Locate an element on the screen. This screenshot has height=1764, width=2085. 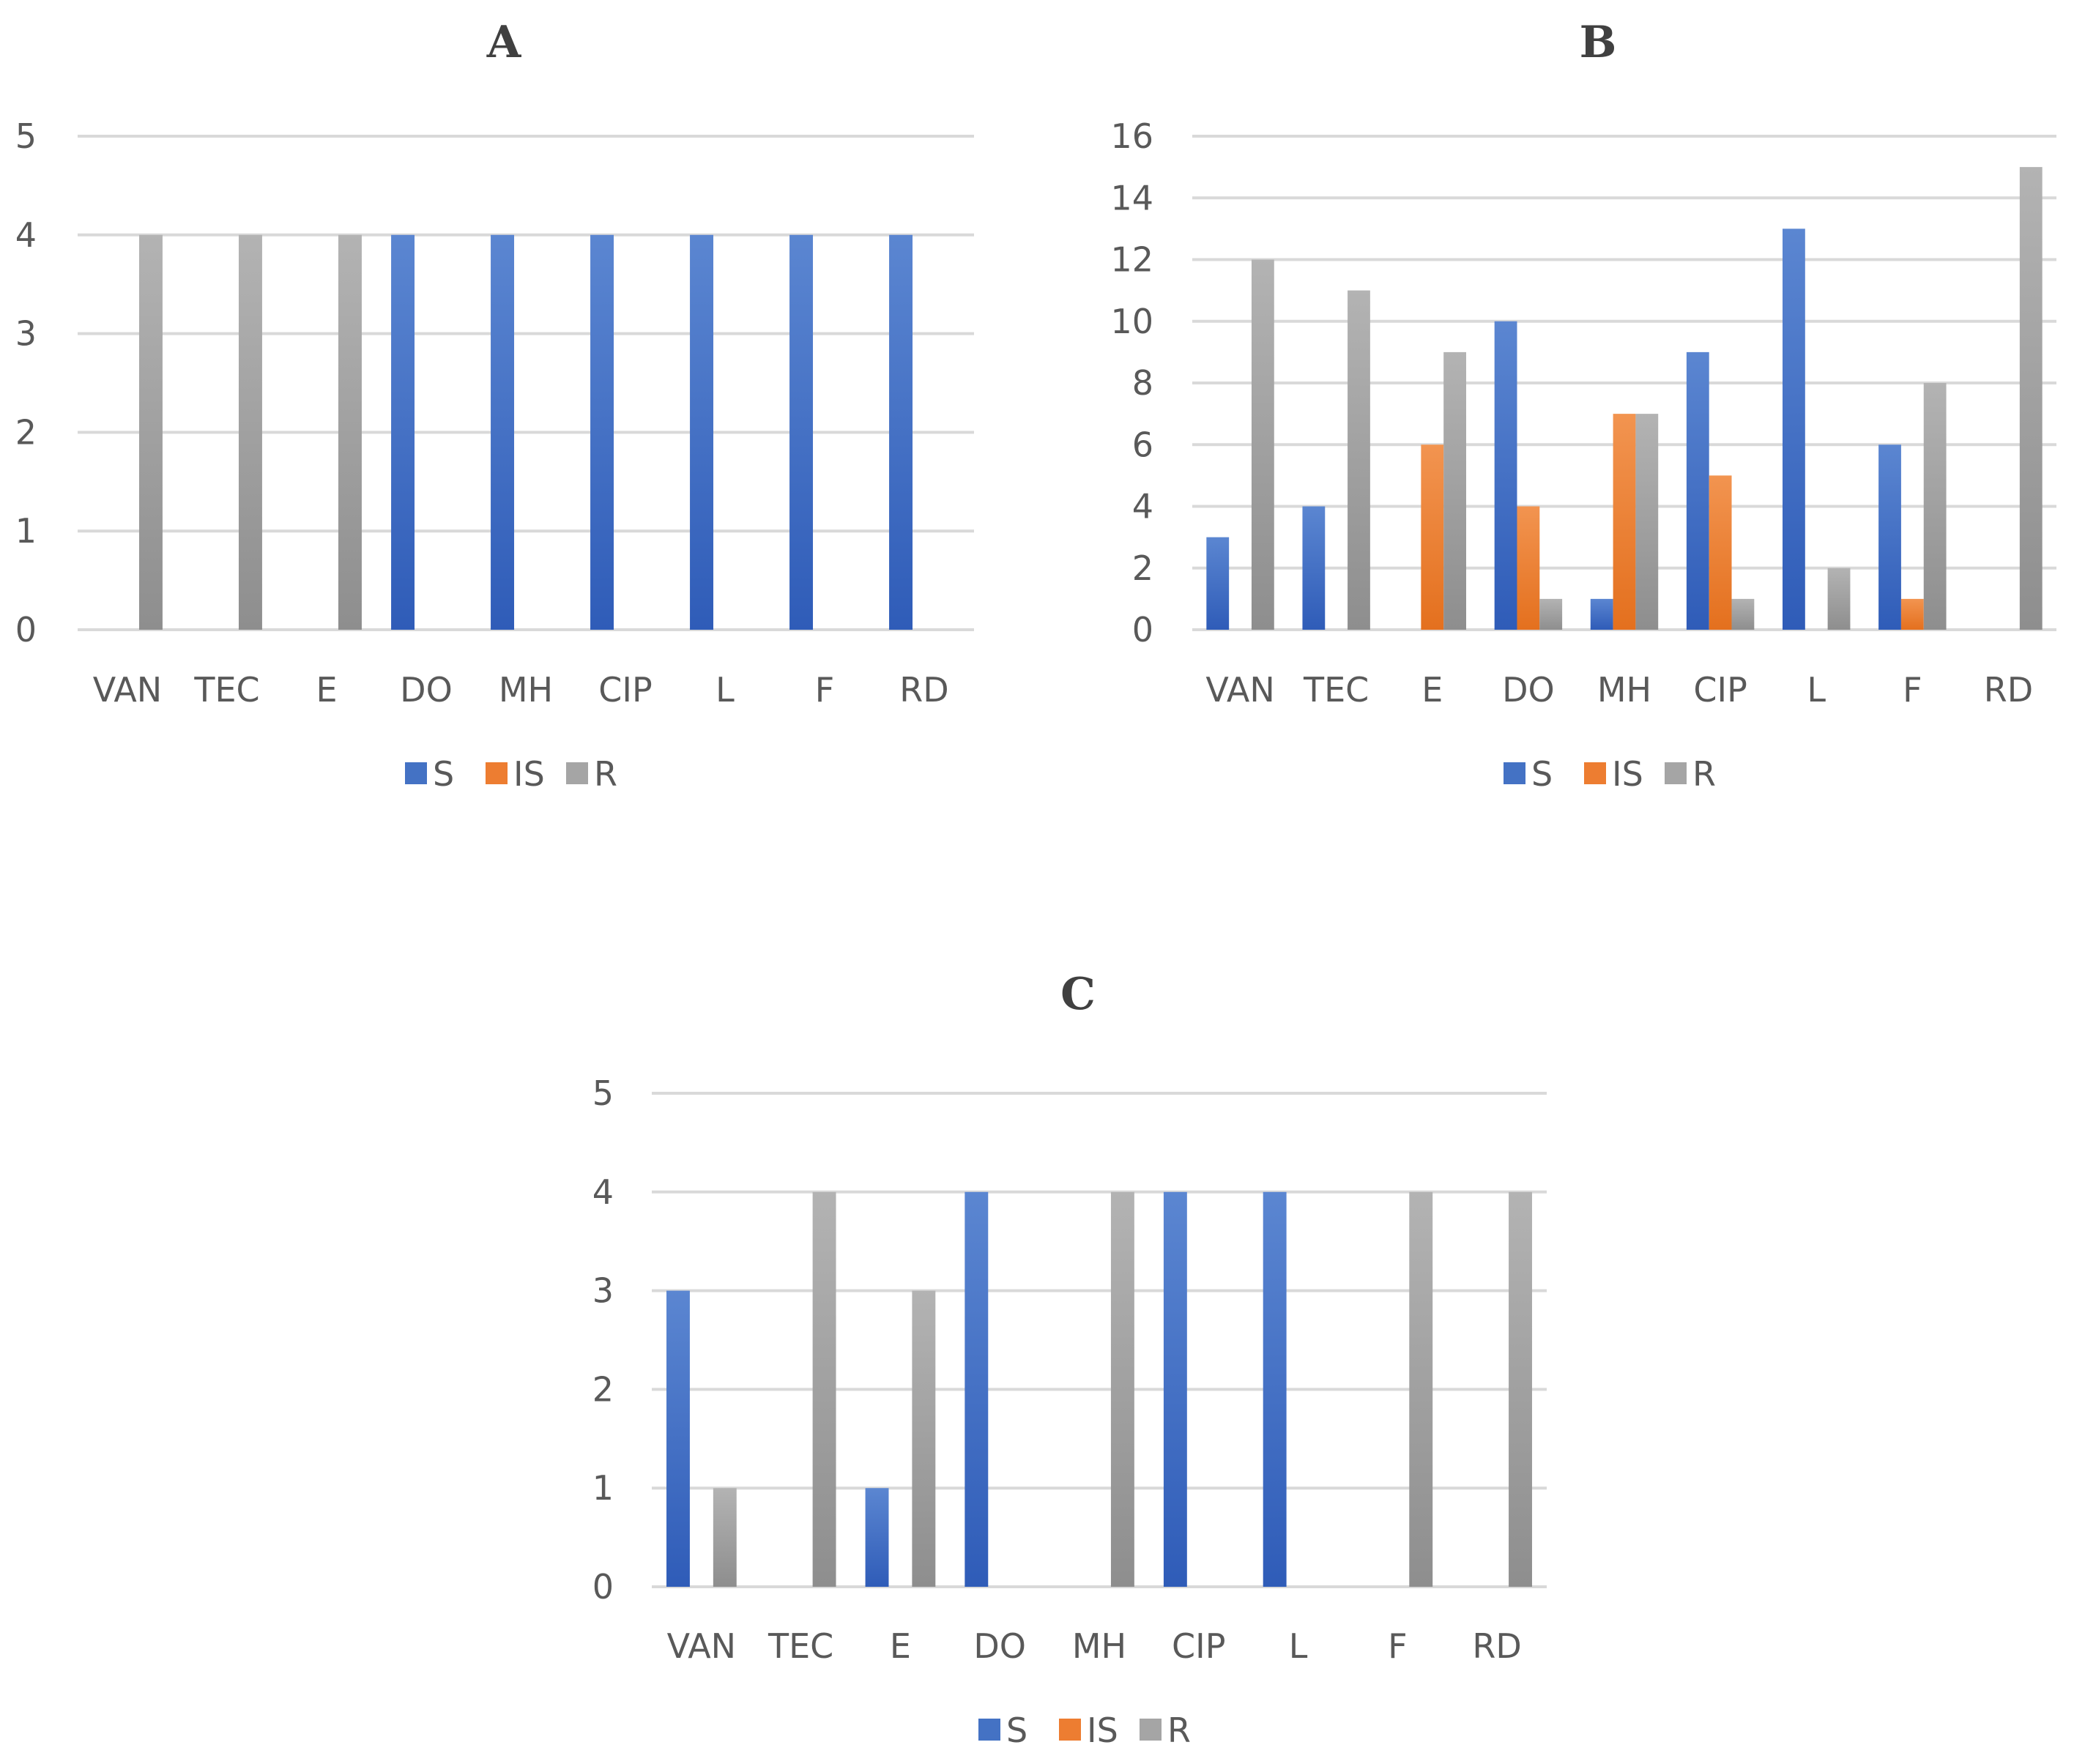
bar-a-s-do is located at coordinates (403, 432).